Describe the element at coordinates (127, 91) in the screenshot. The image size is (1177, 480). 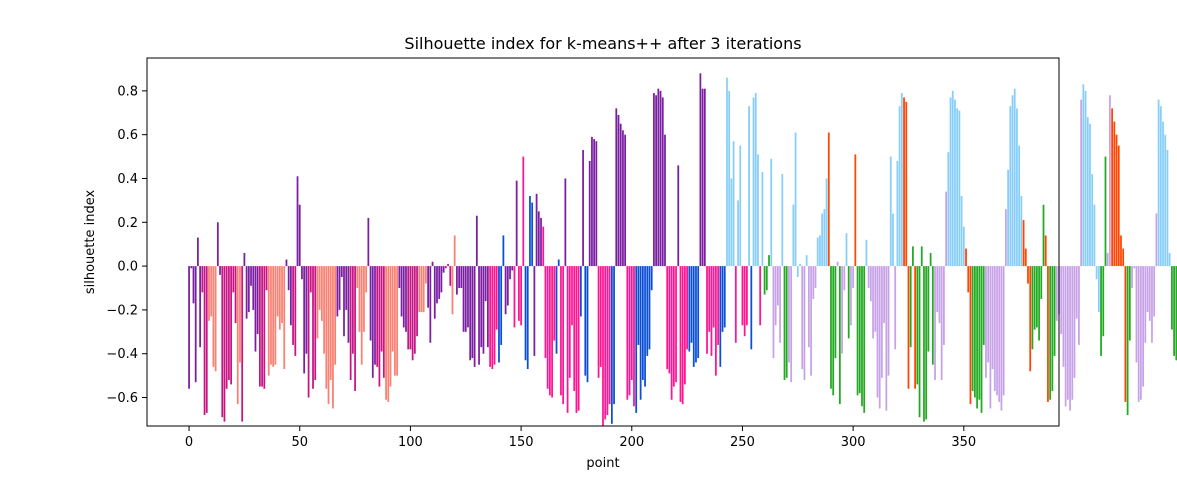
I see `y-tick-label: 0.8` at that location.